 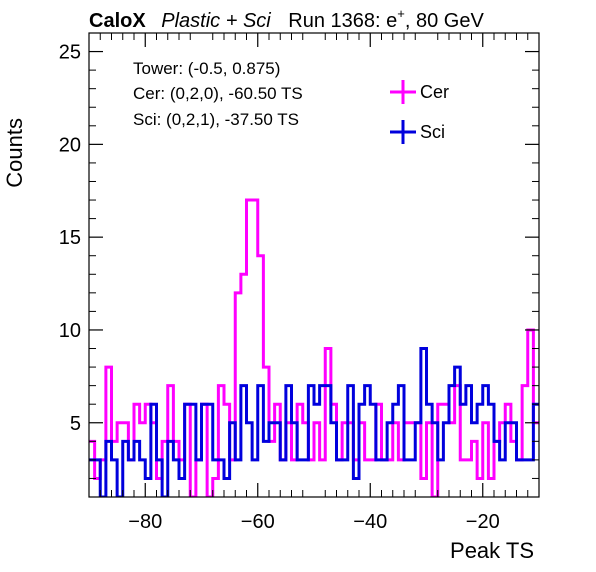 I want to click on x-tick-label: −20, so click(x=483, y=522).